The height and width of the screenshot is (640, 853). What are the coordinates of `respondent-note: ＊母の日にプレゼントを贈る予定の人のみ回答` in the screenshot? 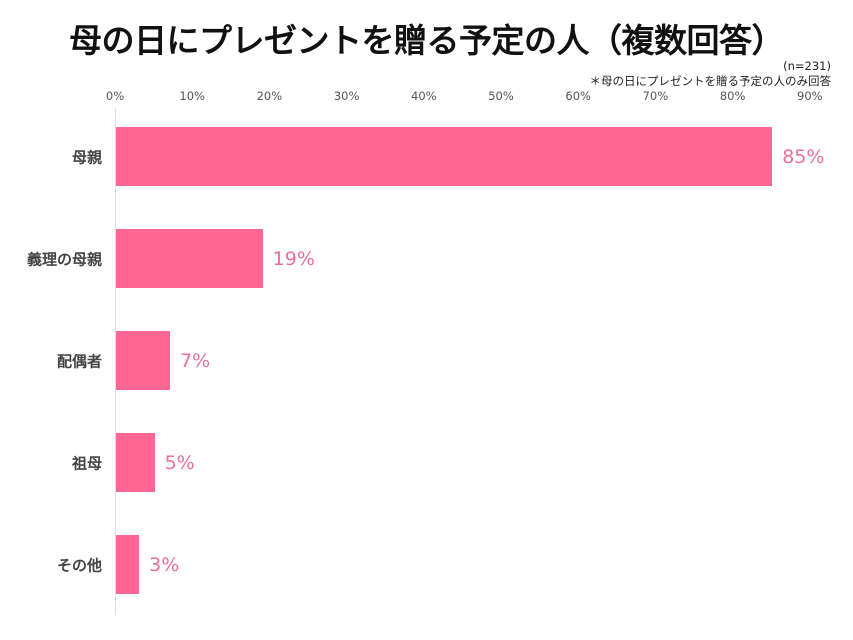 It's located at (710, 81).